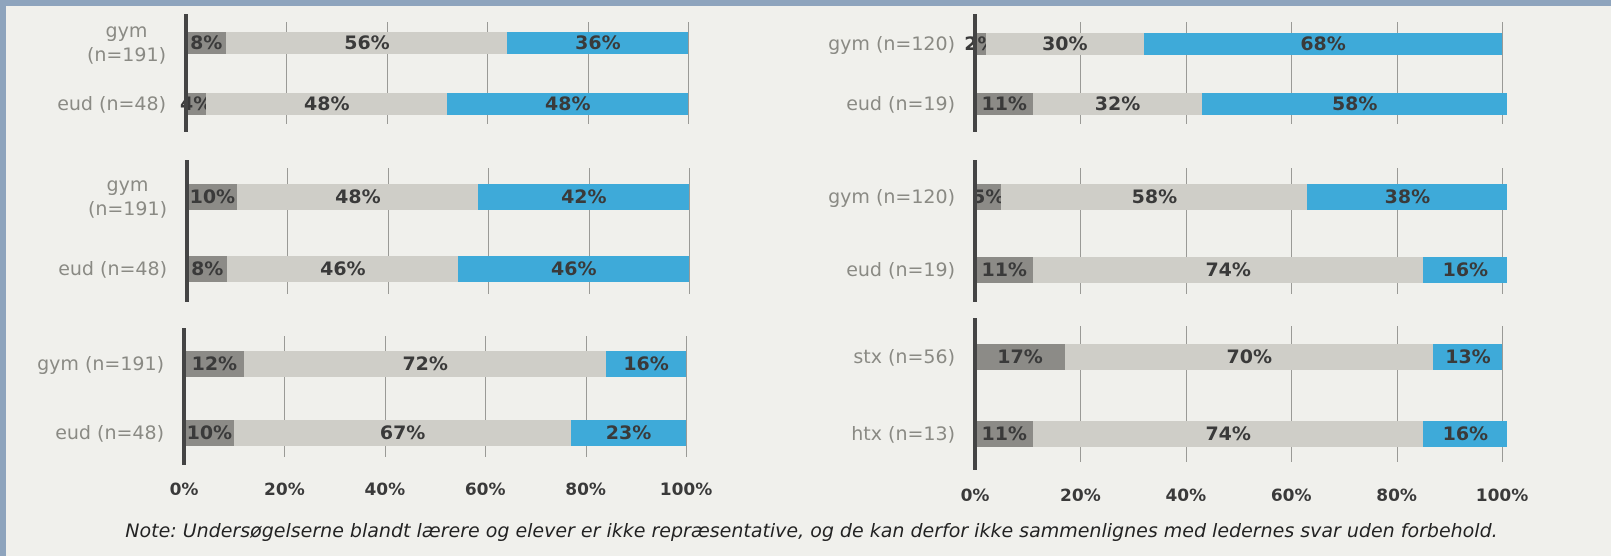 This screenshot has width=1611, height=556. I want to click on category-label: eud (n=19), so click(900, 104).